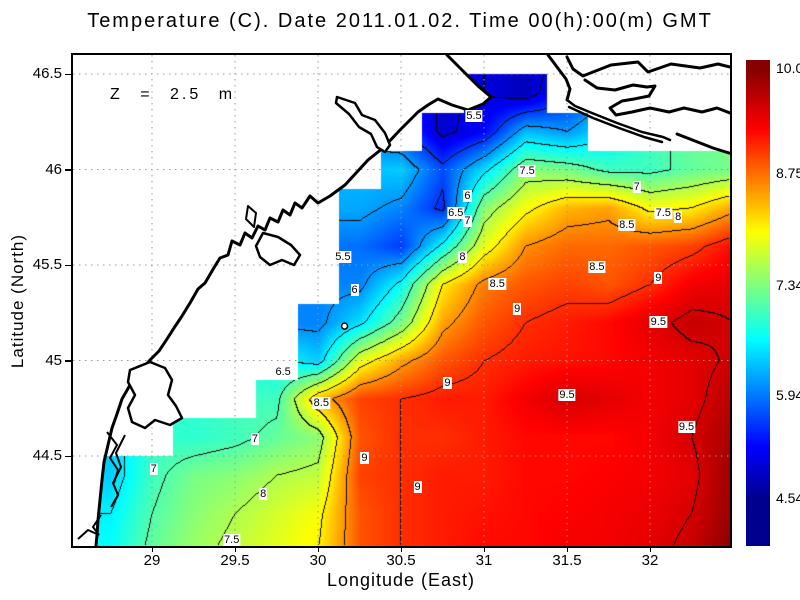 The image size is (800, 600). What do you see at coordinates (567, 560) in the screenshot?
I see `x-tick-label-31.5: 31.5` at bounding box center [567, 560].